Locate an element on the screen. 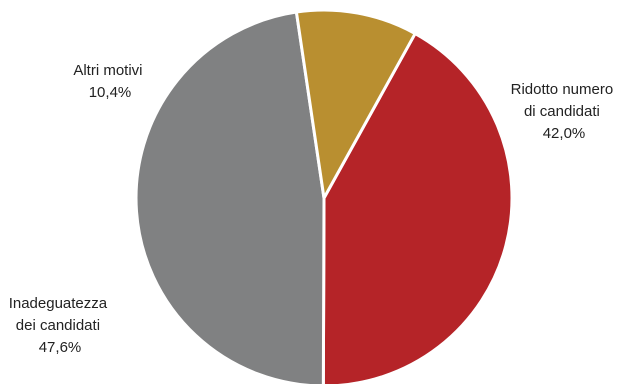 This screenshot has height=384, width=627. label-inadeguatezza-value: 47,6% is located at coordinates (60, 347).